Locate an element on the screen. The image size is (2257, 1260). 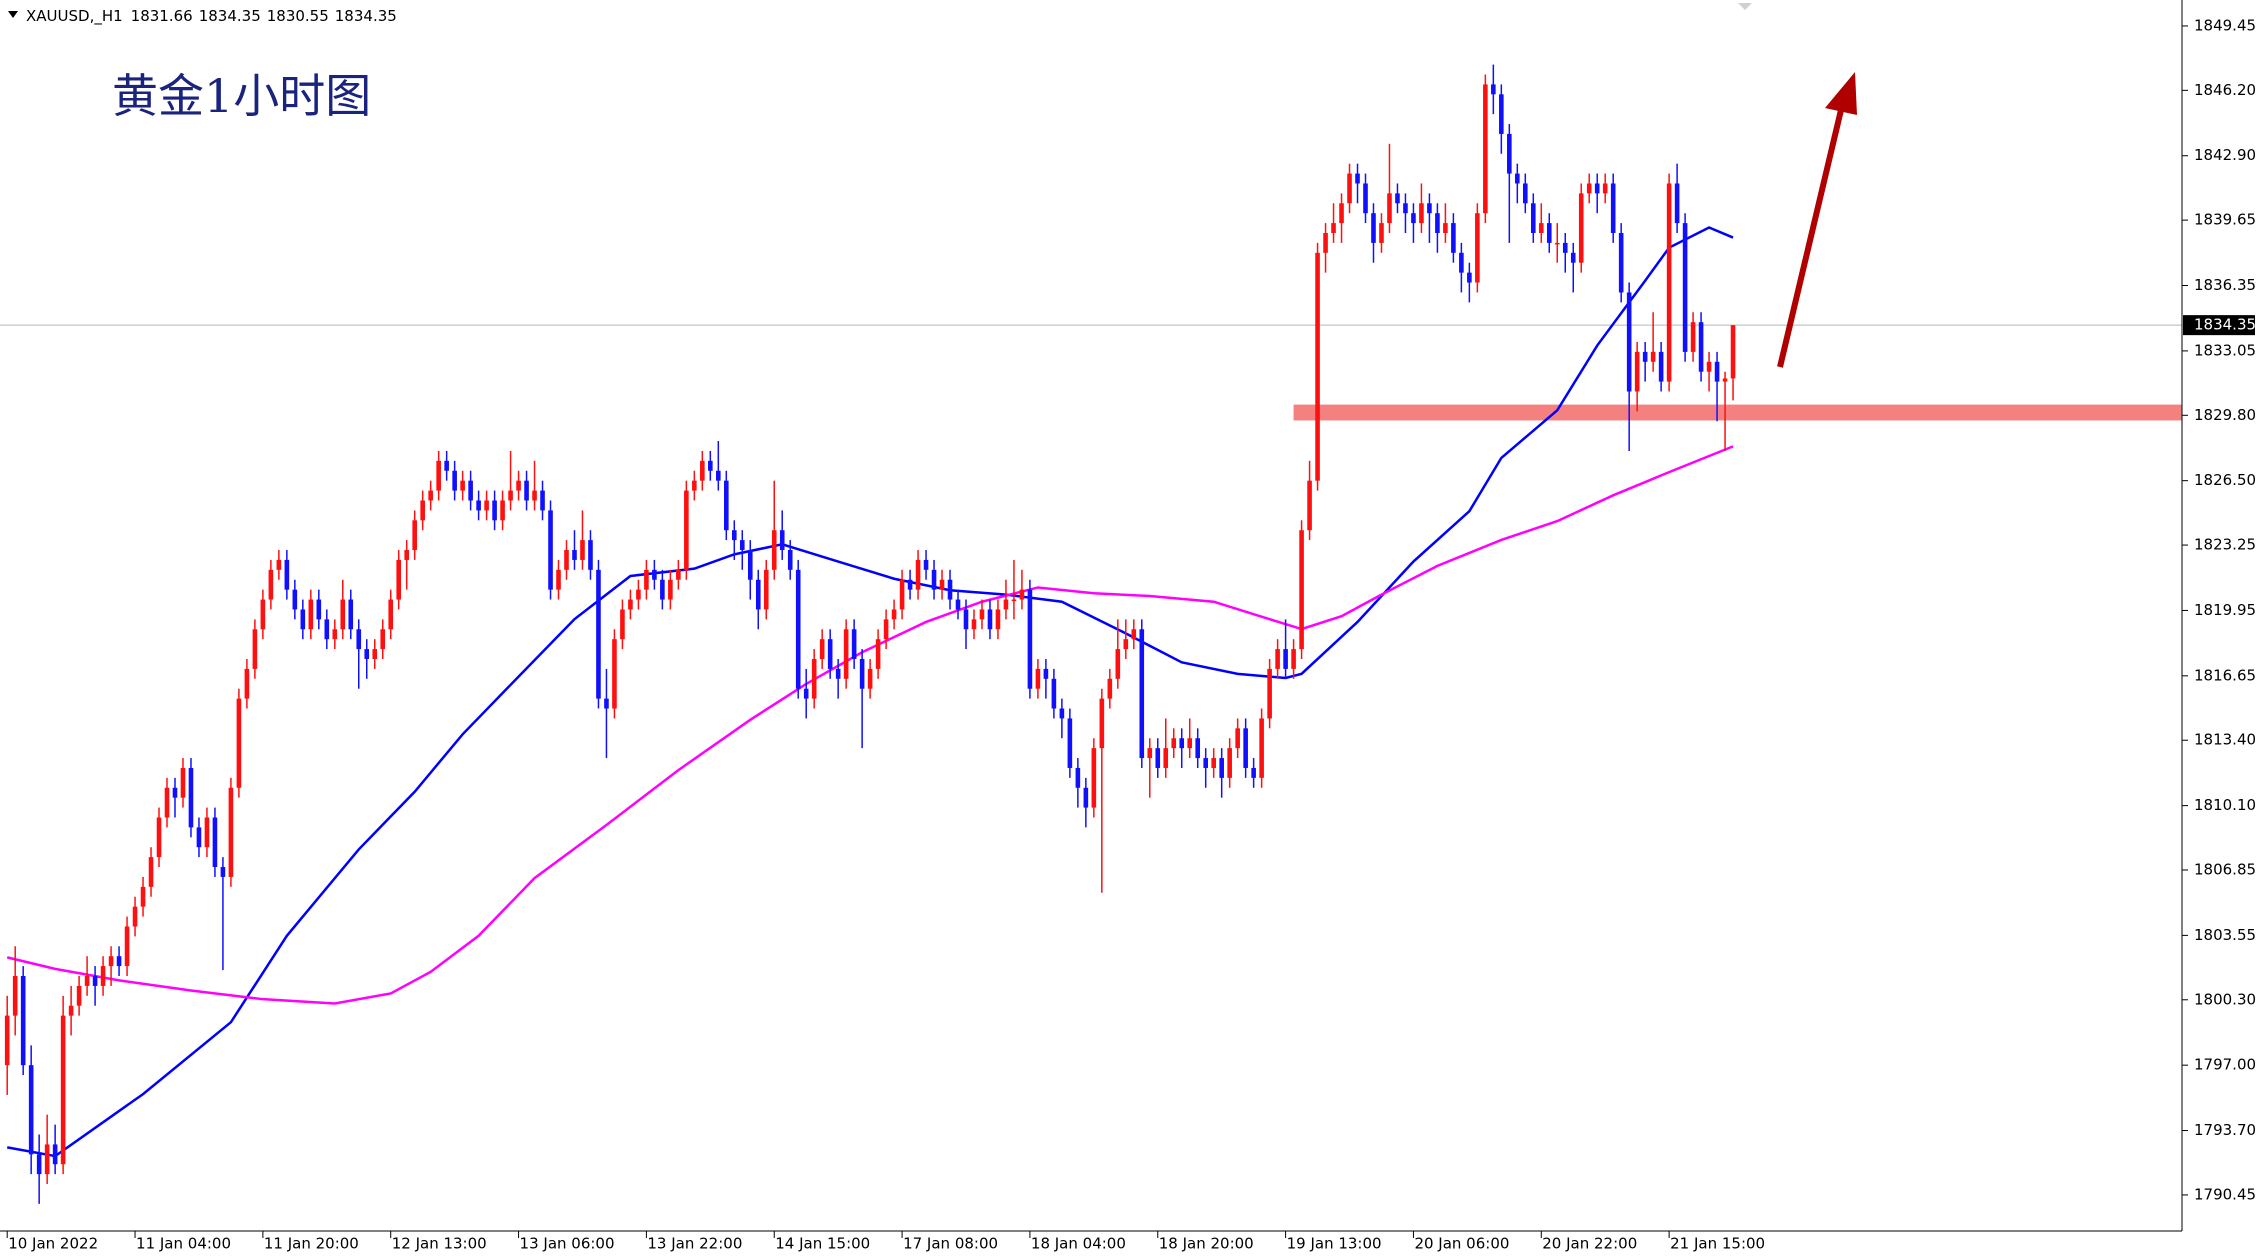
y-tick-label: 1790.45 is located at coordinates (2225, 1194).